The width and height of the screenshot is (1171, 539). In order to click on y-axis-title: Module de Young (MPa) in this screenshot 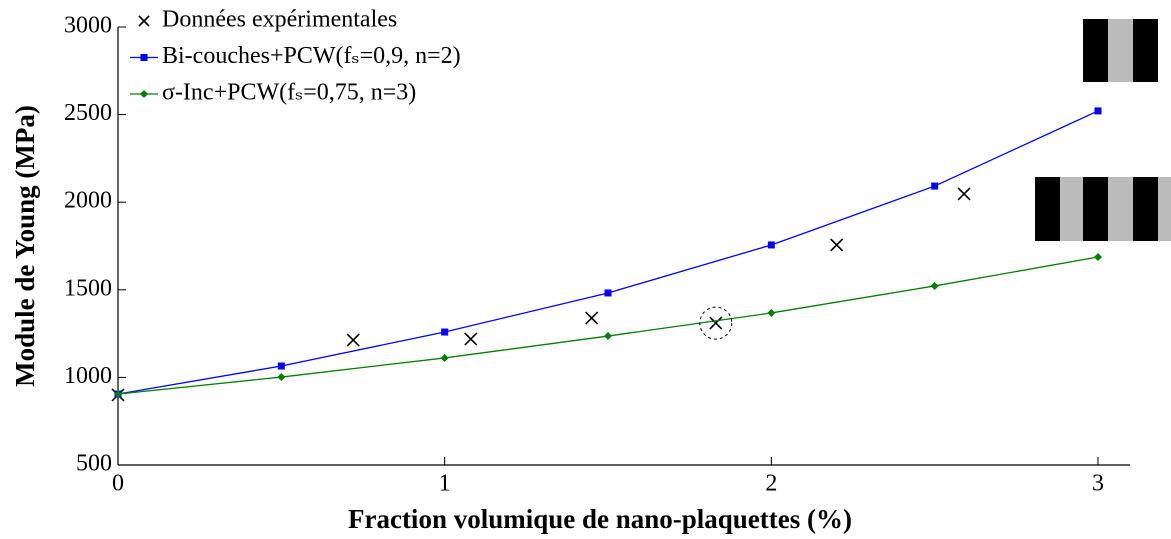, I will do `click(25, 246)`.